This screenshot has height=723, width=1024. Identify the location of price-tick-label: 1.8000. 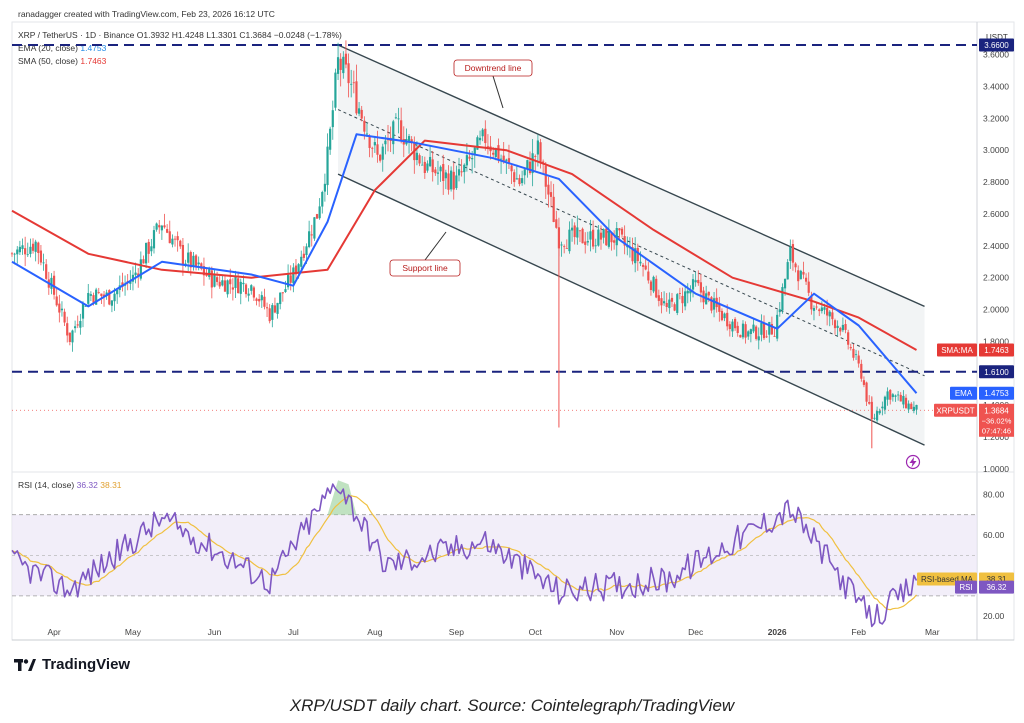
(996, 341).